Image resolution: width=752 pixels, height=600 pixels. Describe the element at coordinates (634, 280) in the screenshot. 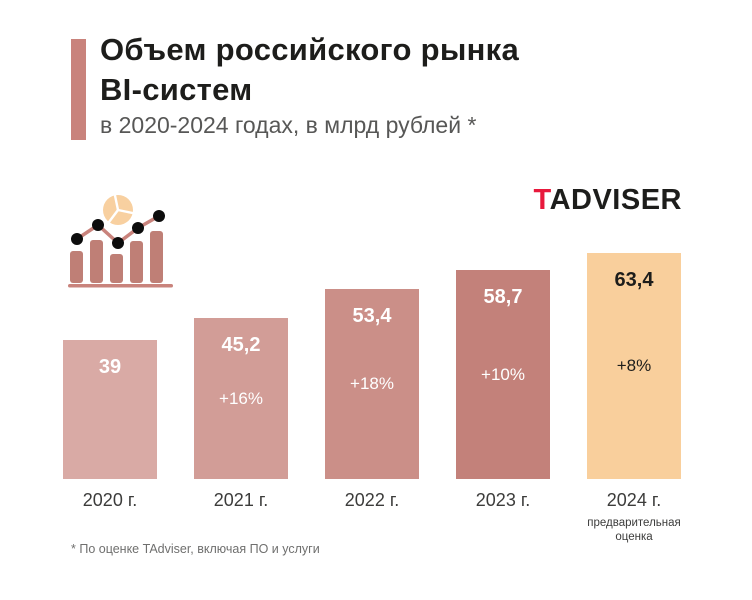

I see `bar-value-label: 63,4` at that location.